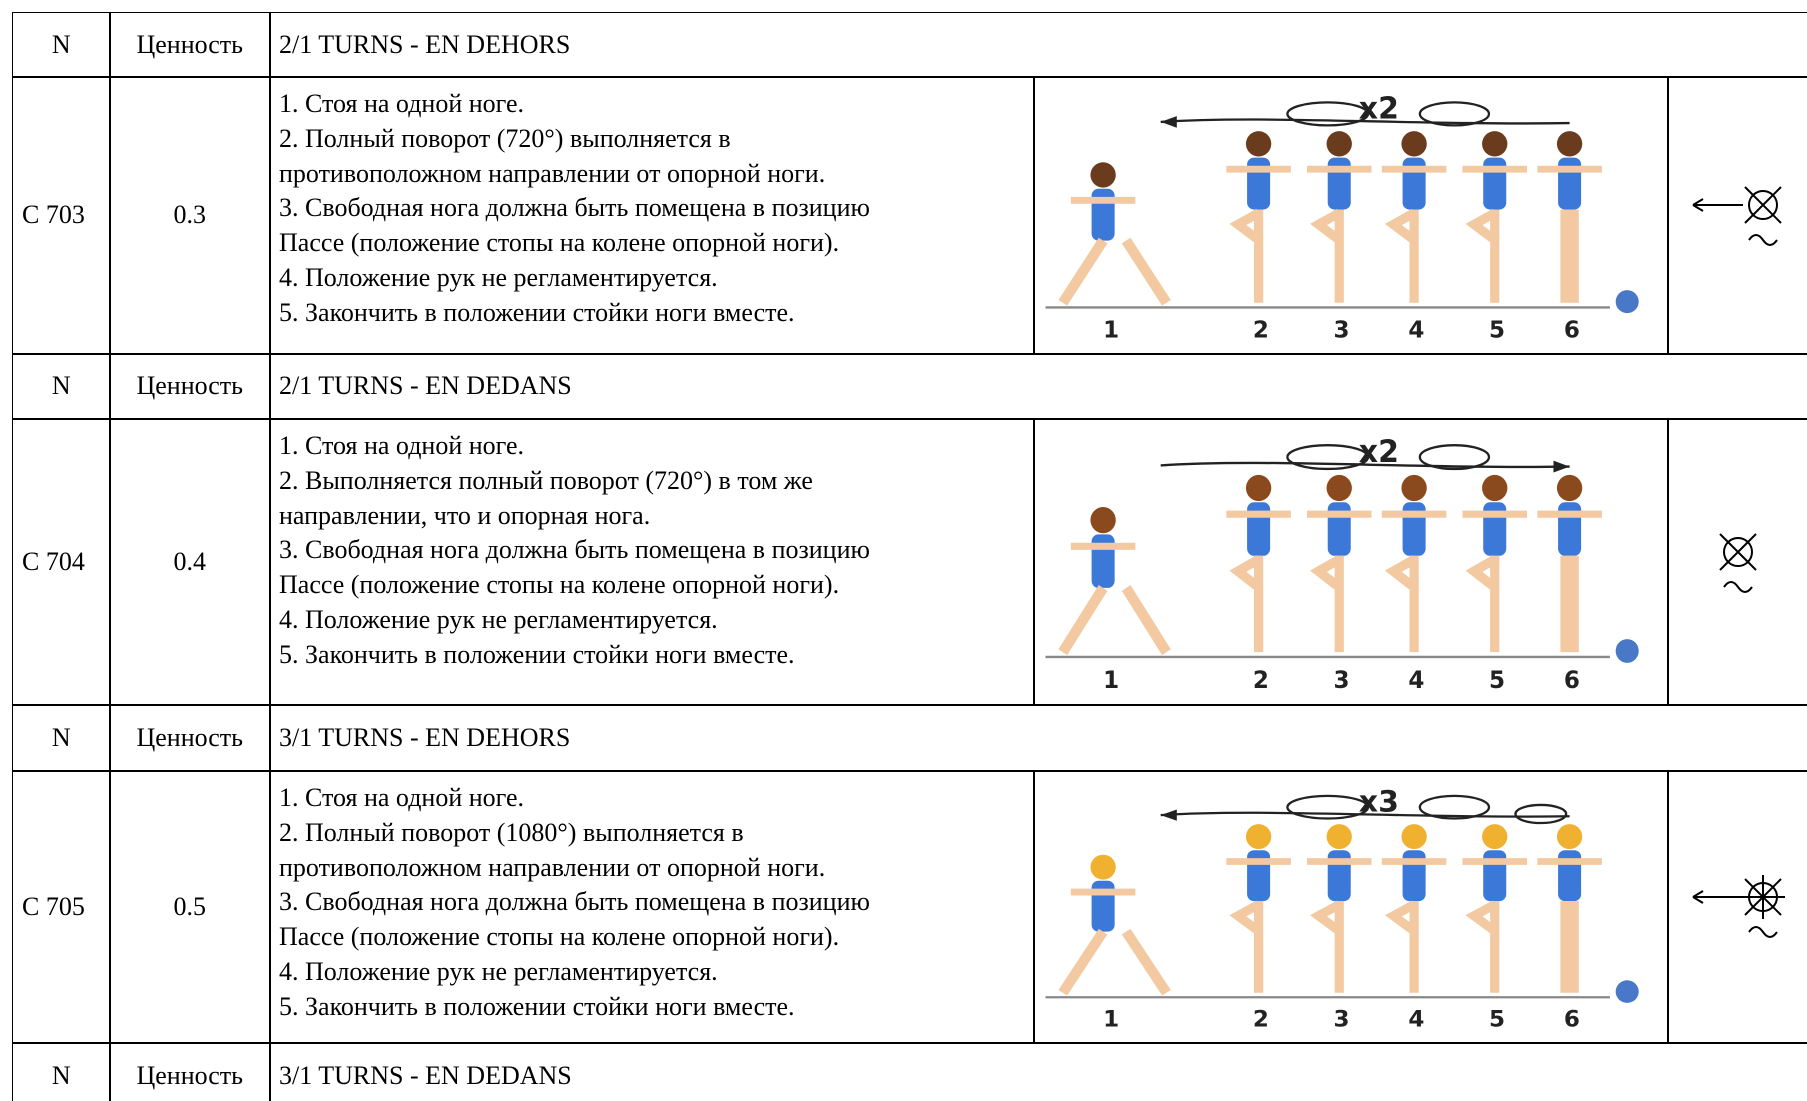 This screenshot has height=1101, width=1807. I want to click on header-title-text: 2/1 TURNS - EN DEHORS, so click(425, 44).